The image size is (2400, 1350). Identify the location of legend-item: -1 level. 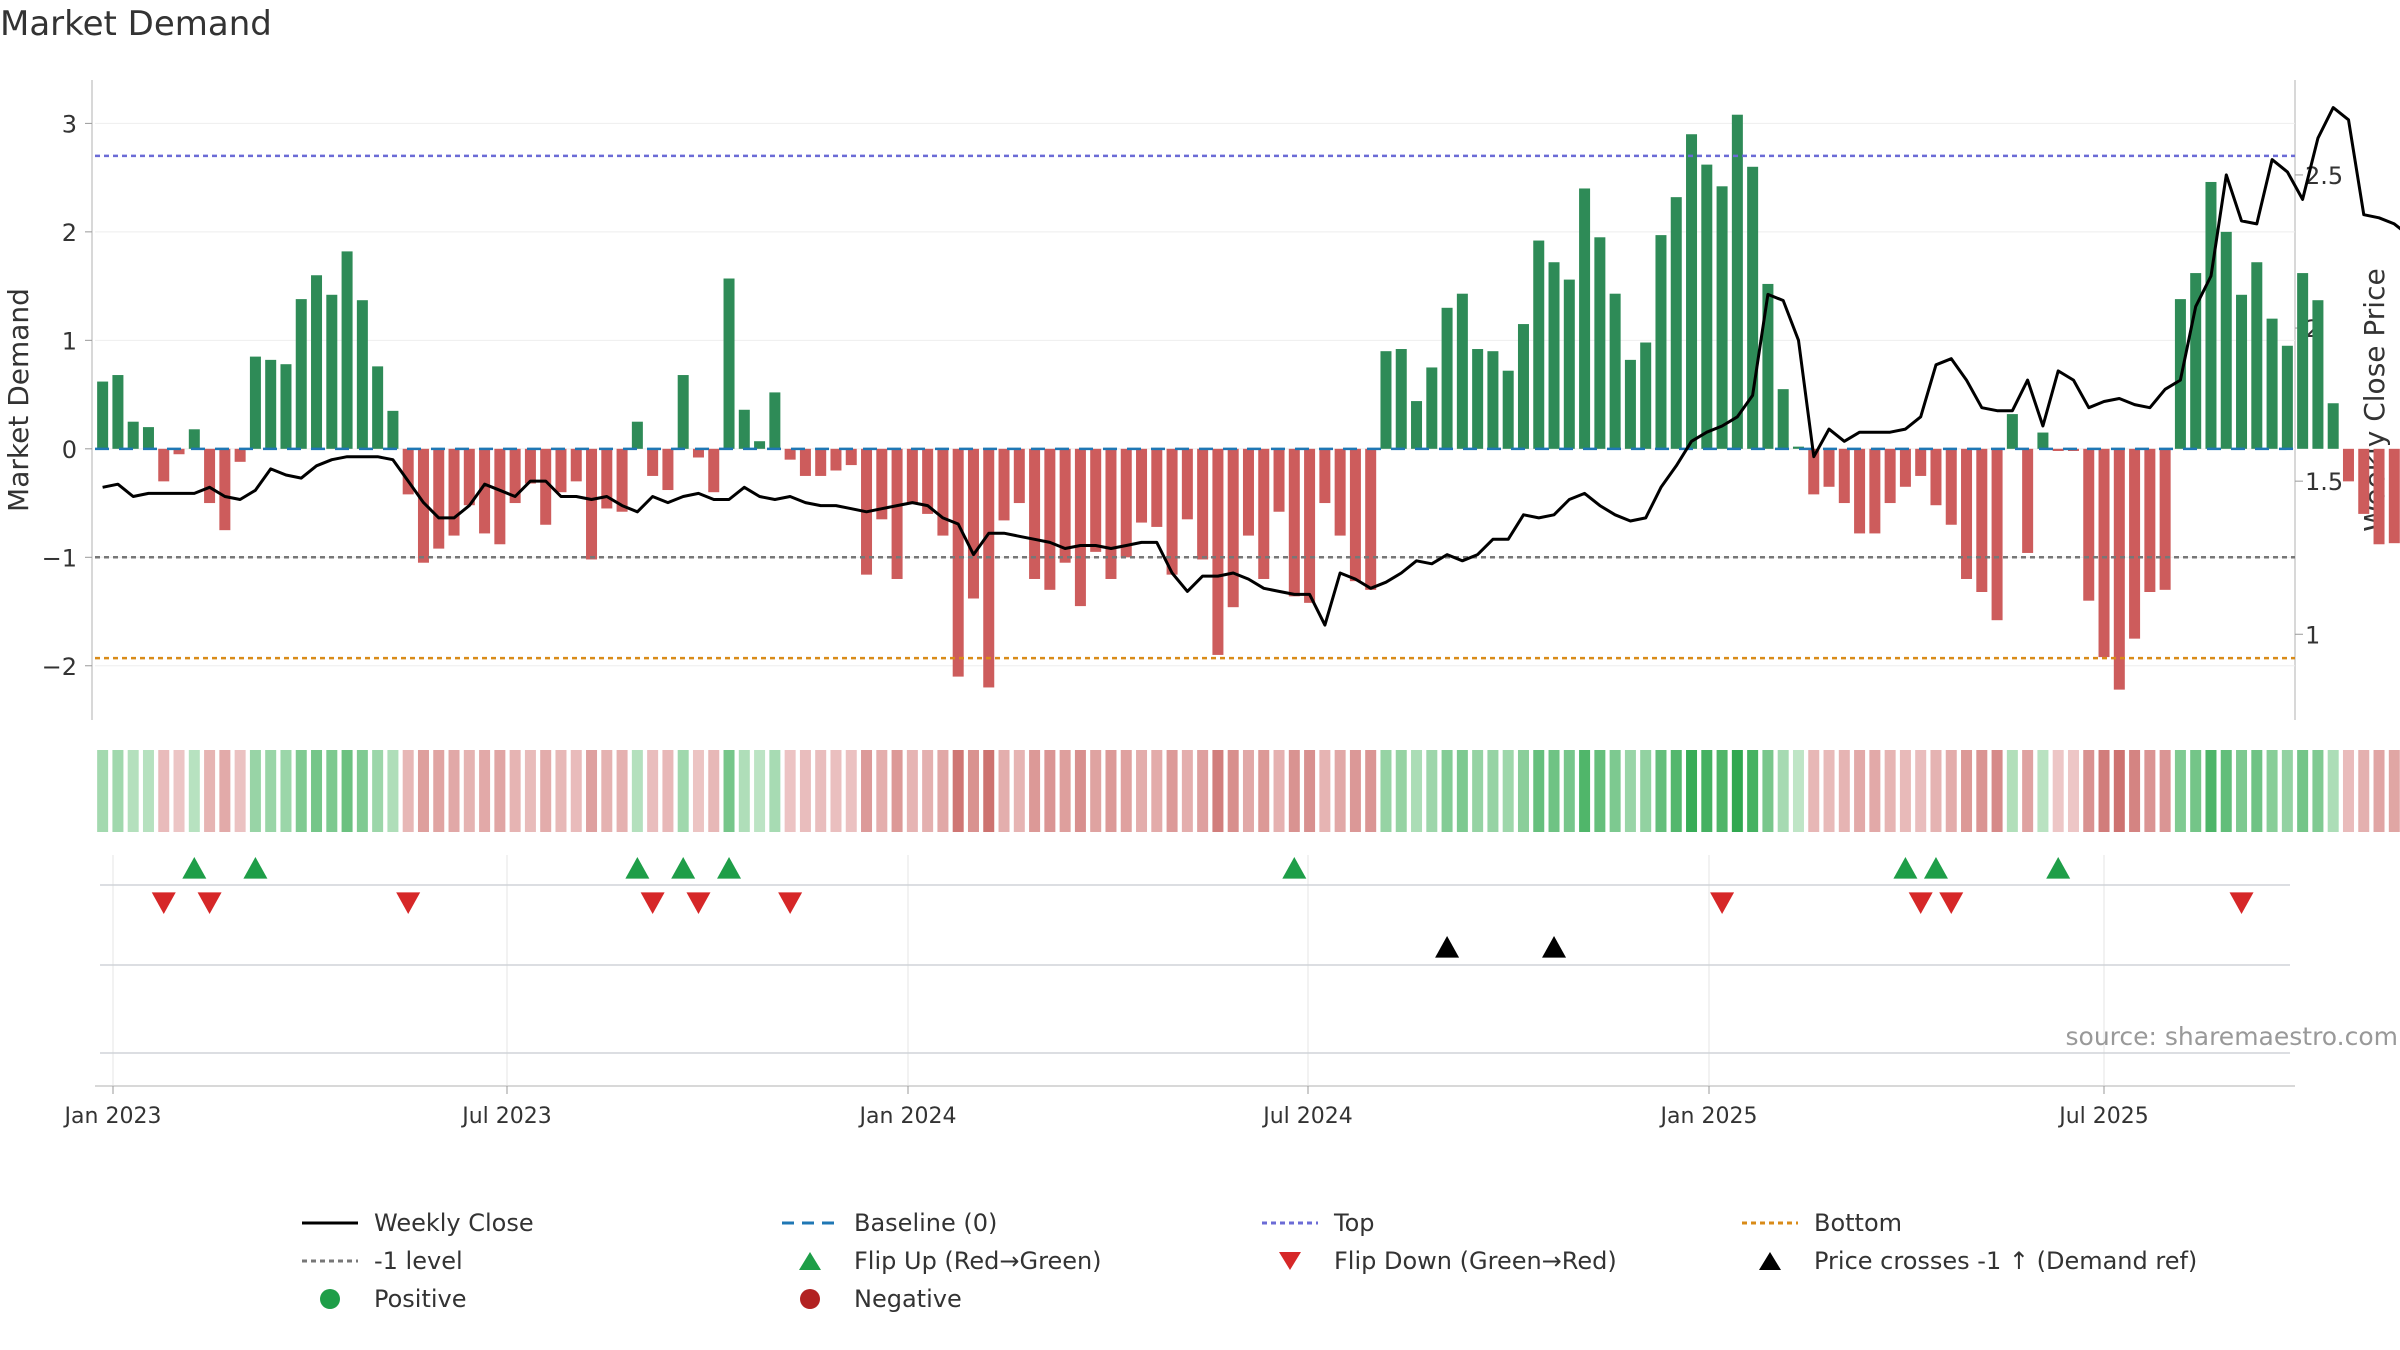
(381, 1261).